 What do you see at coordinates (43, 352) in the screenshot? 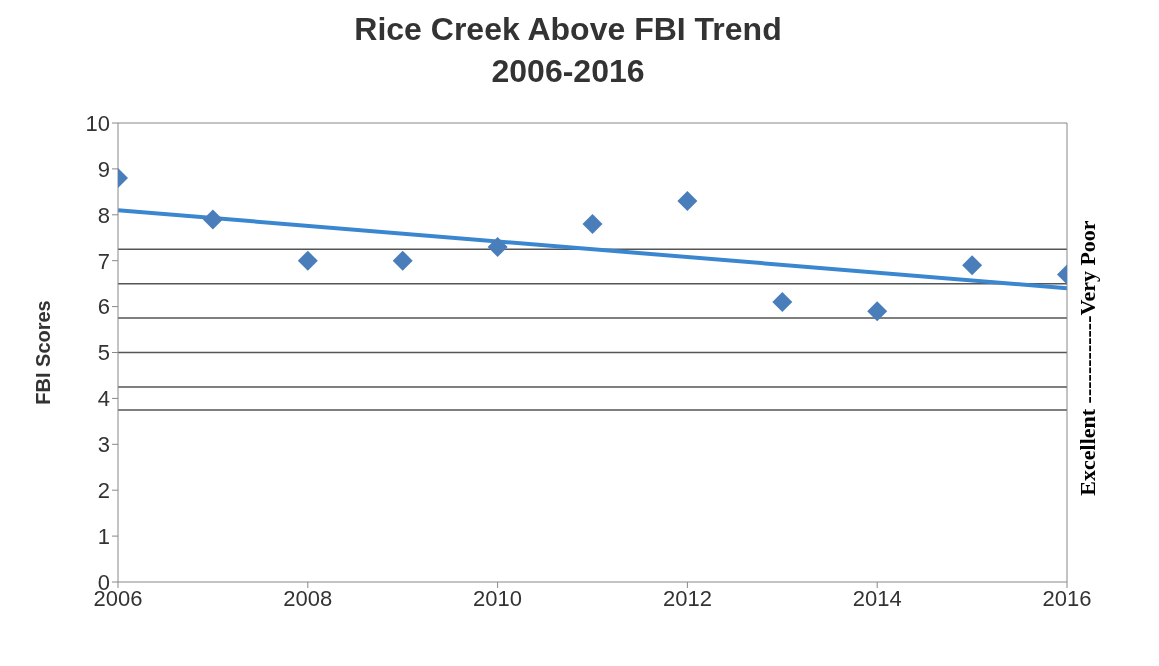
I see `y-axis-title: FBI Scores` at bounding box center [43, 352].